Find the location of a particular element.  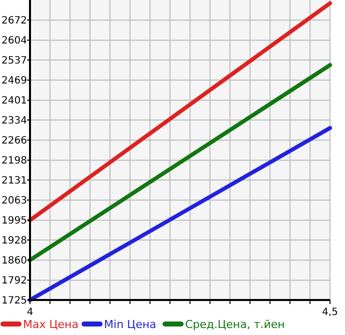

x-tick-label: 4,5 is located at coordinates (330, 312).